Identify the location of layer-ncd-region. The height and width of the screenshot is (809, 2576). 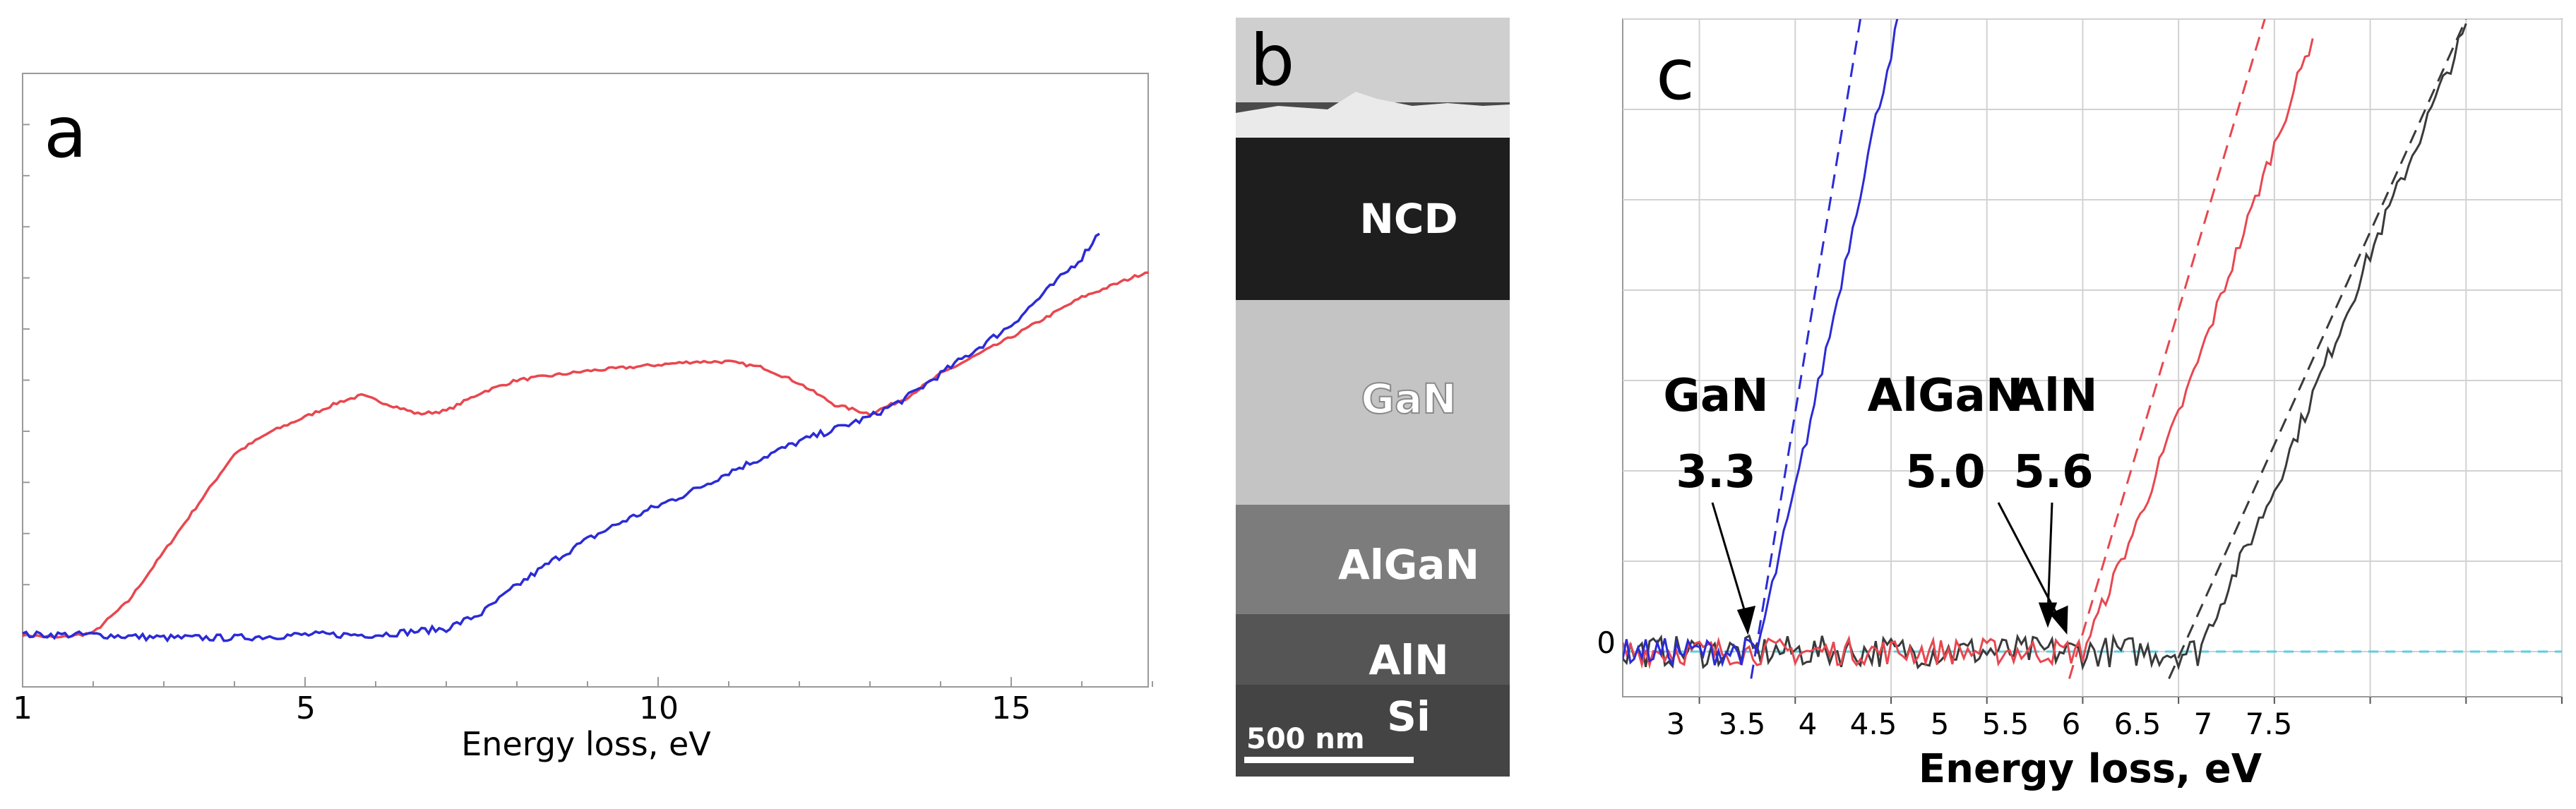
(1373, 219).